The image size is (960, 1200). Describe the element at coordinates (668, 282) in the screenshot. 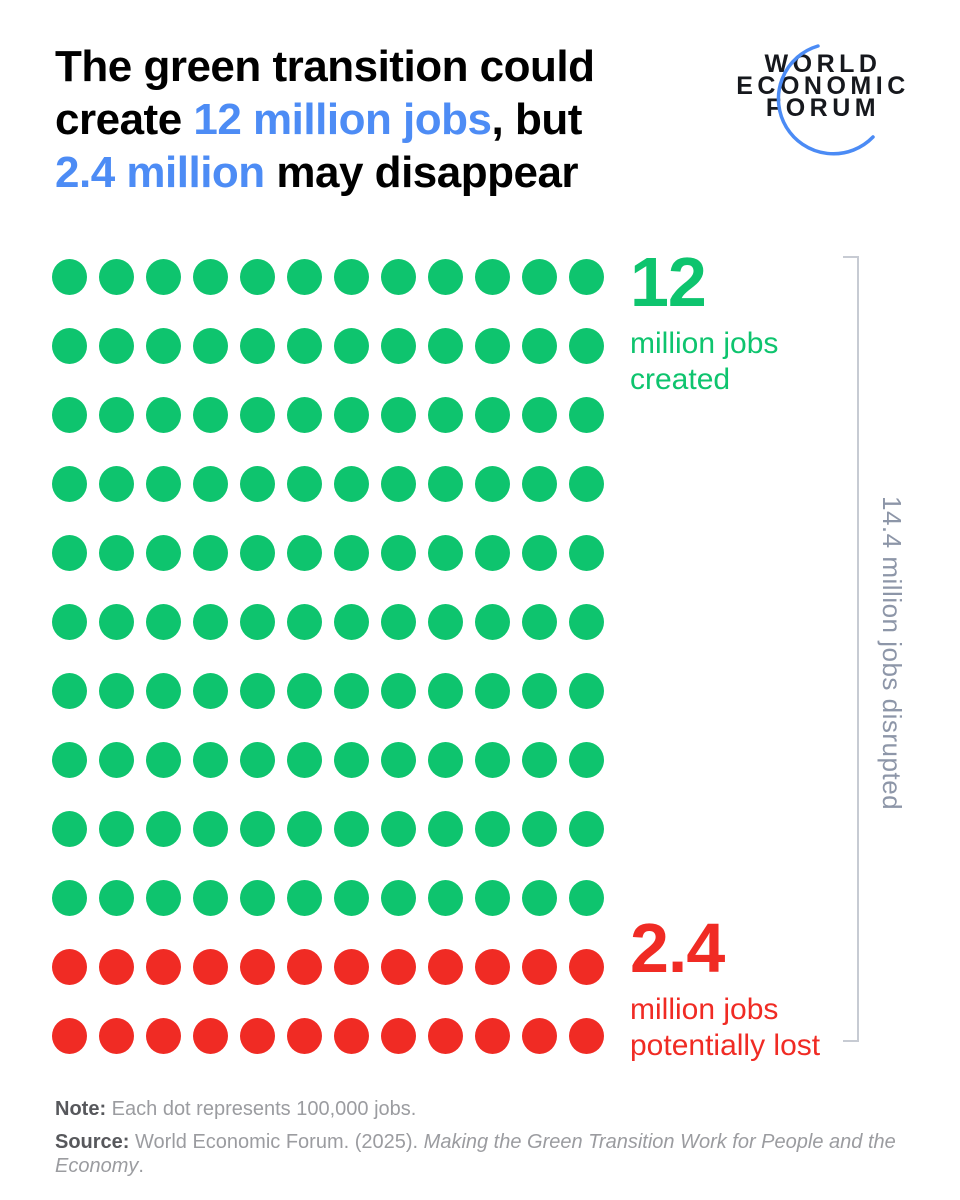

I see `jobs-created-value: 12` at that location.